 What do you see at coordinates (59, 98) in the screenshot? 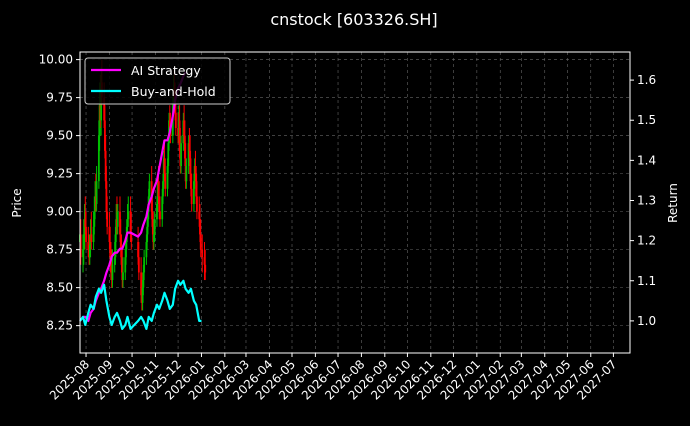
I see `y-left-tick-label: 9.75` at bounding box center [59, 98].